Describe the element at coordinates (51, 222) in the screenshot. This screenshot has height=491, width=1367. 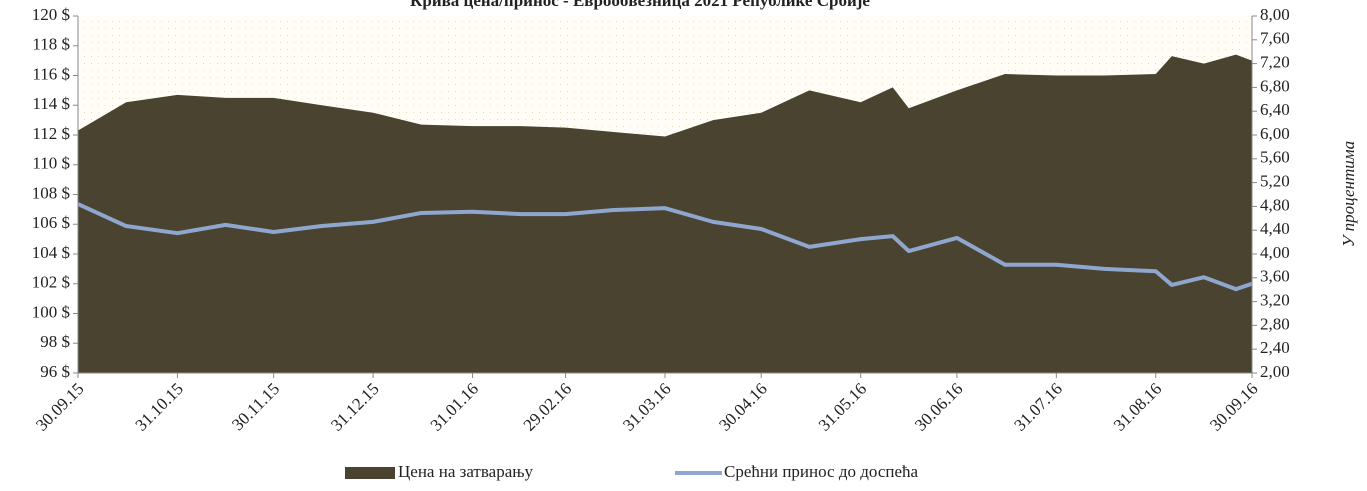
I see `y-tick-label: 106 $` at that location.